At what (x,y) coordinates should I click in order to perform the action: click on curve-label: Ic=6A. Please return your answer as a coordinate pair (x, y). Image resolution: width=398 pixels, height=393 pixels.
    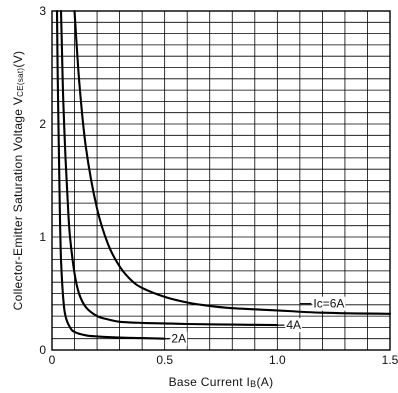
    Looking at the image, I should click on (328, 304).